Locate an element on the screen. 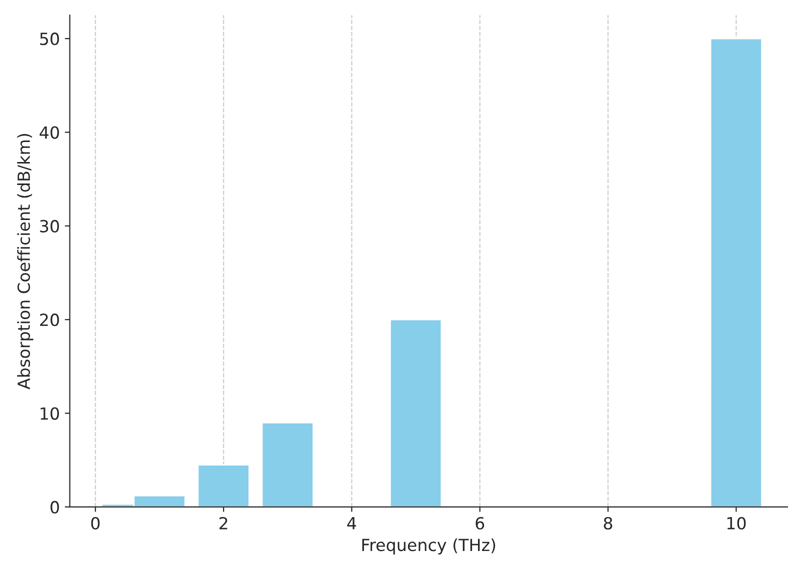 The height and width of the screenshot is (562, 793). x-tick-label: 2 is located at coordinates (223, 523).